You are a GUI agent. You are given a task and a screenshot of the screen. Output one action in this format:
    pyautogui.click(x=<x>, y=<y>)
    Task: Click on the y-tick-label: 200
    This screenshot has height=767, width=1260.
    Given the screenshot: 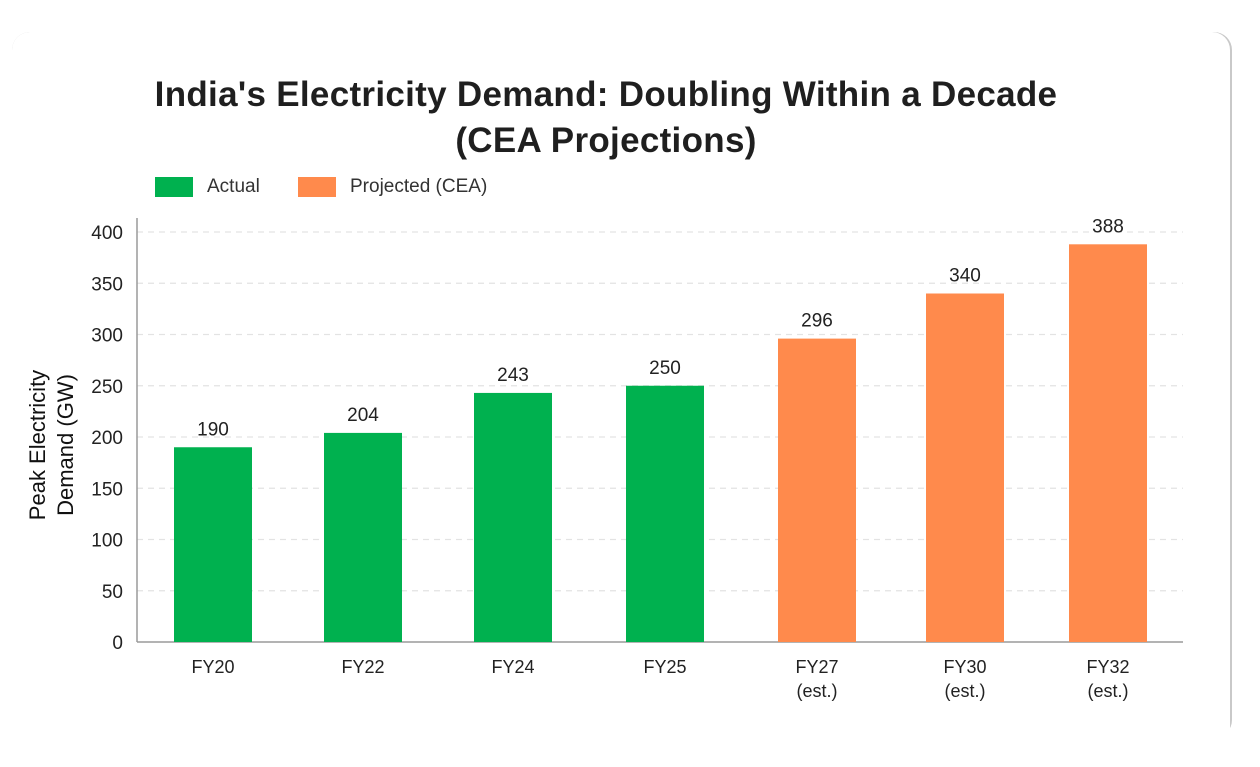 What is the action you would take?
    pyautogui.click(x=107, y=438)
    